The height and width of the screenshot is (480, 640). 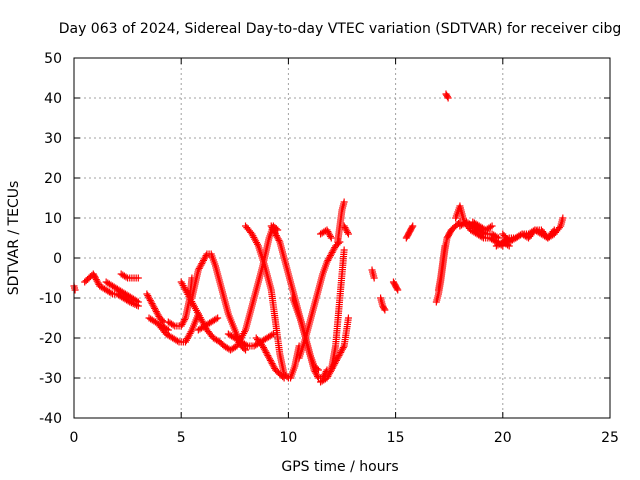 What do you see at coordinates (528, 236) in the screenshot?
I see `series-s34` at bounding box center [528, 236].